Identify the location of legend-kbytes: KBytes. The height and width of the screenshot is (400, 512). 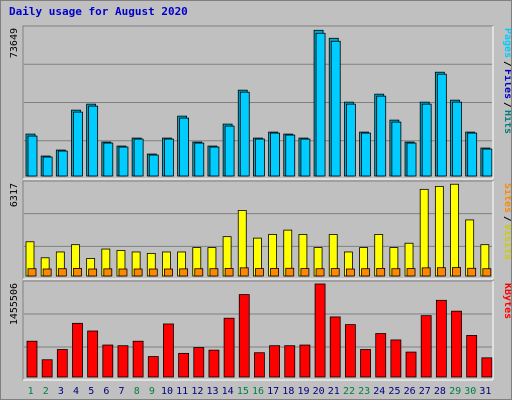
(506, 301).